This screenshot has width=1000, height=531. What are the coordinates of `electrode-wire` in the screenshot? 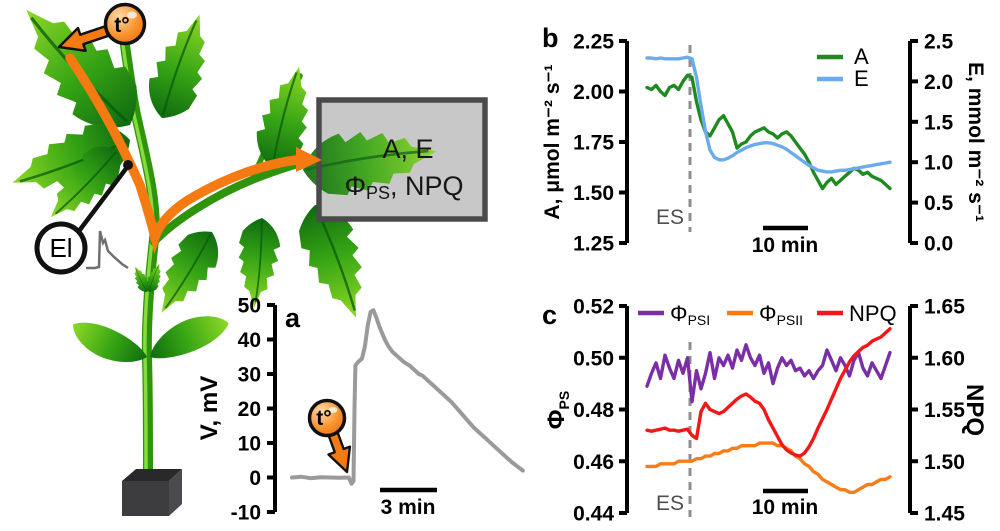 It's located at (103, 198).